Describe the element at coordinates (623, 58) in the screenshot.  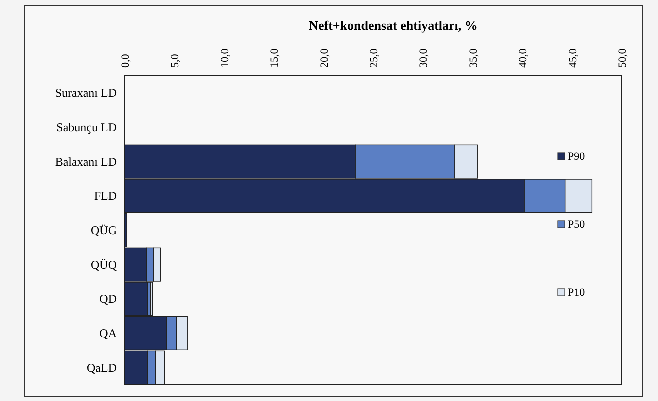
I see `x-tick-label: 50,0` at that location.